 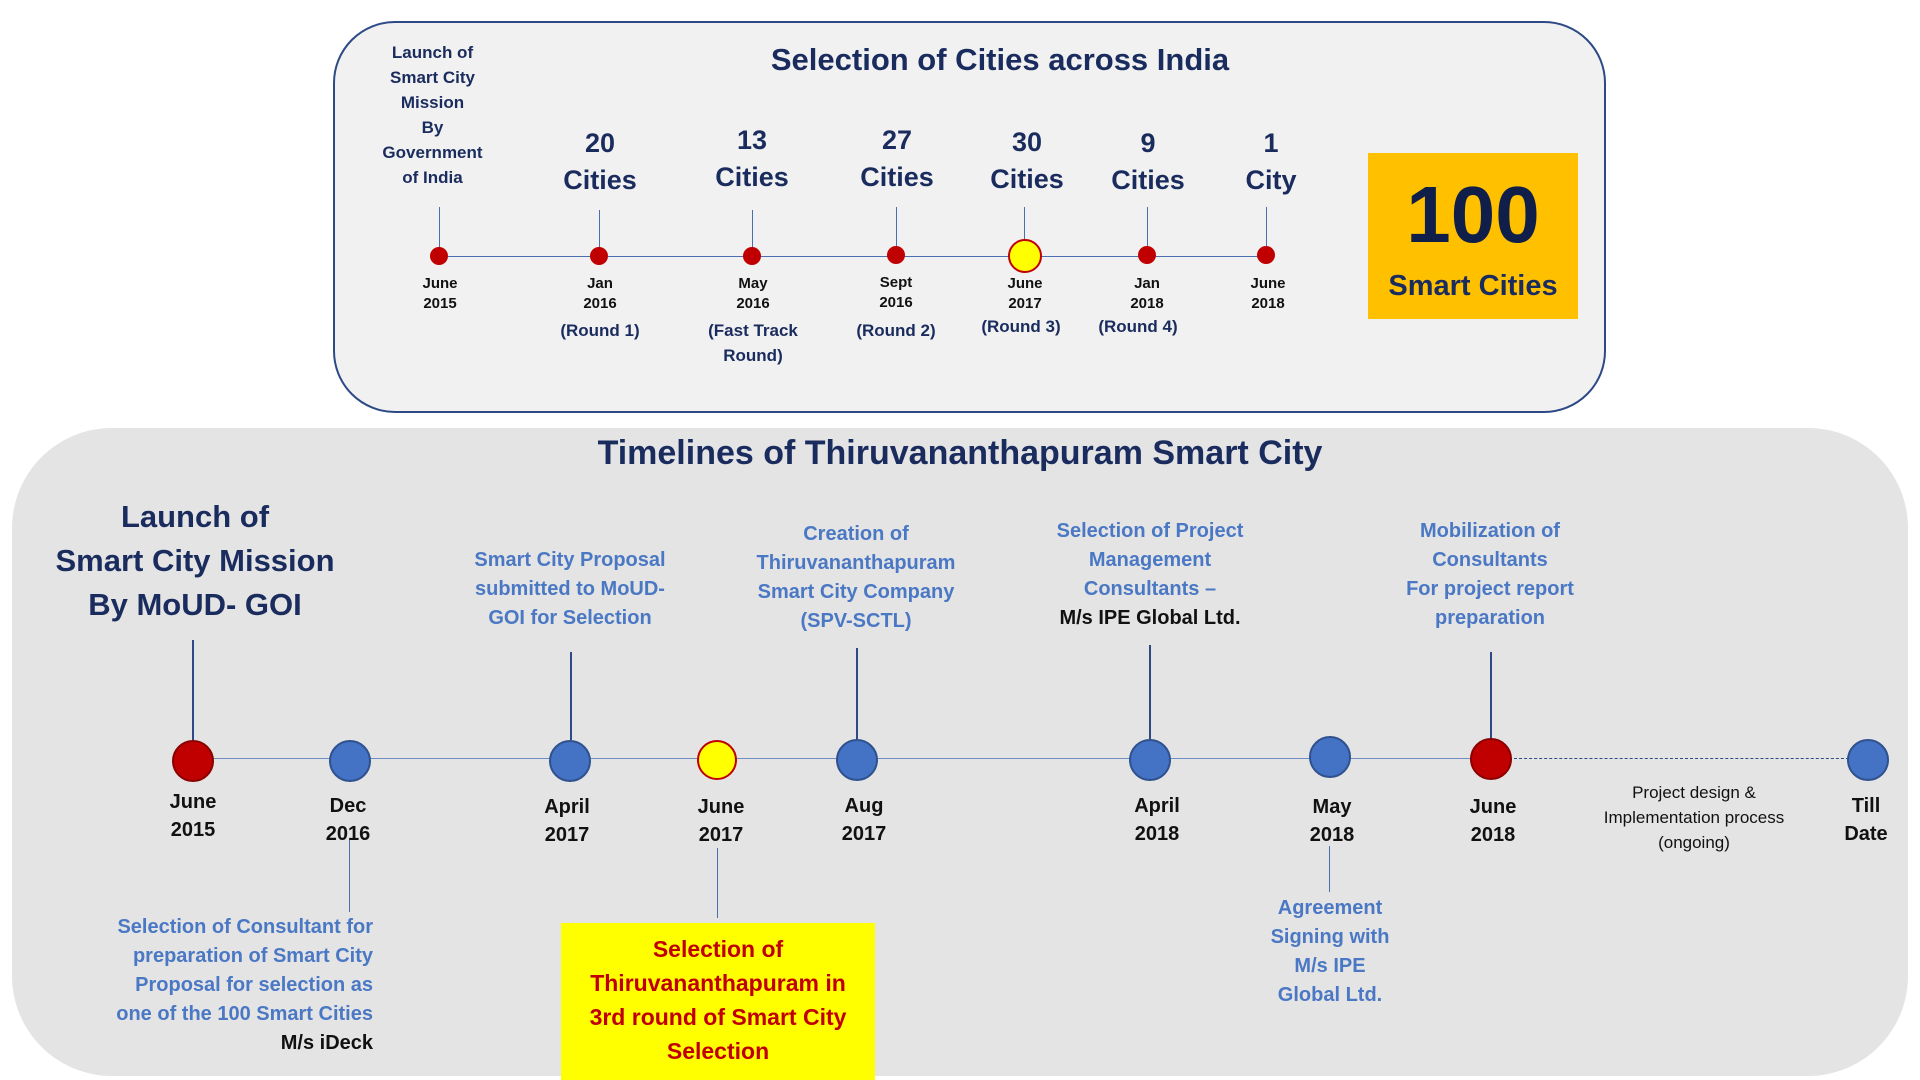 I want to click on top-date: Sept 2016, so click(x=896, y=292).